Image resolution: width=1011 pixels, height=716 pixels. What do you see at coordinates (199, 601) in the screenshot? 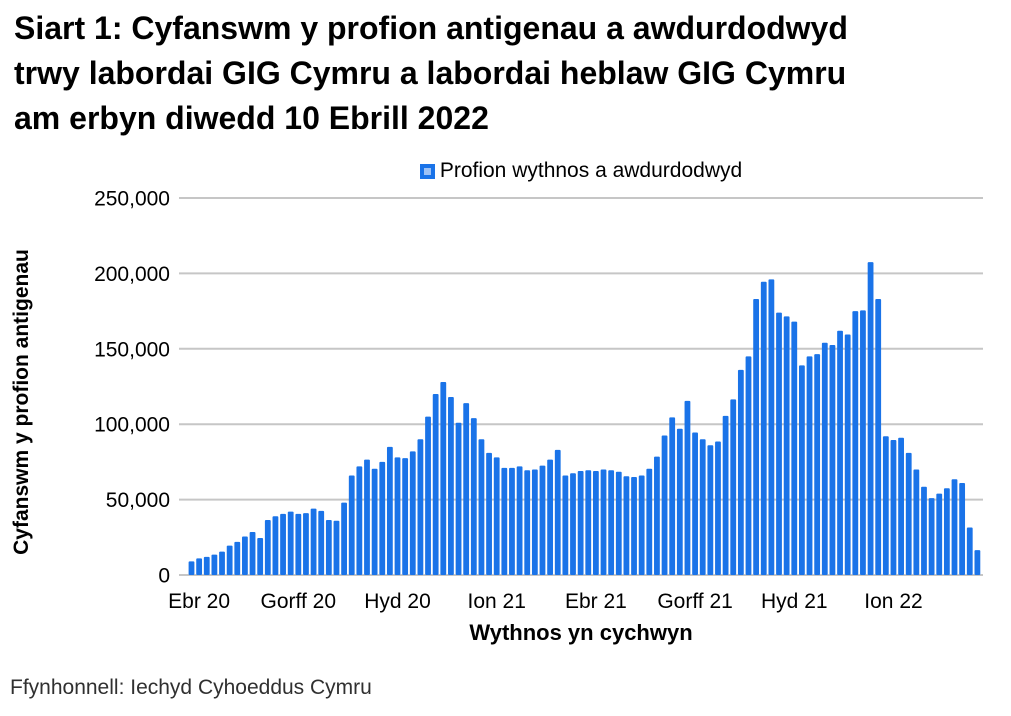
I see `x-tick-label: Ebr 20` at bounding box center [199, 601].